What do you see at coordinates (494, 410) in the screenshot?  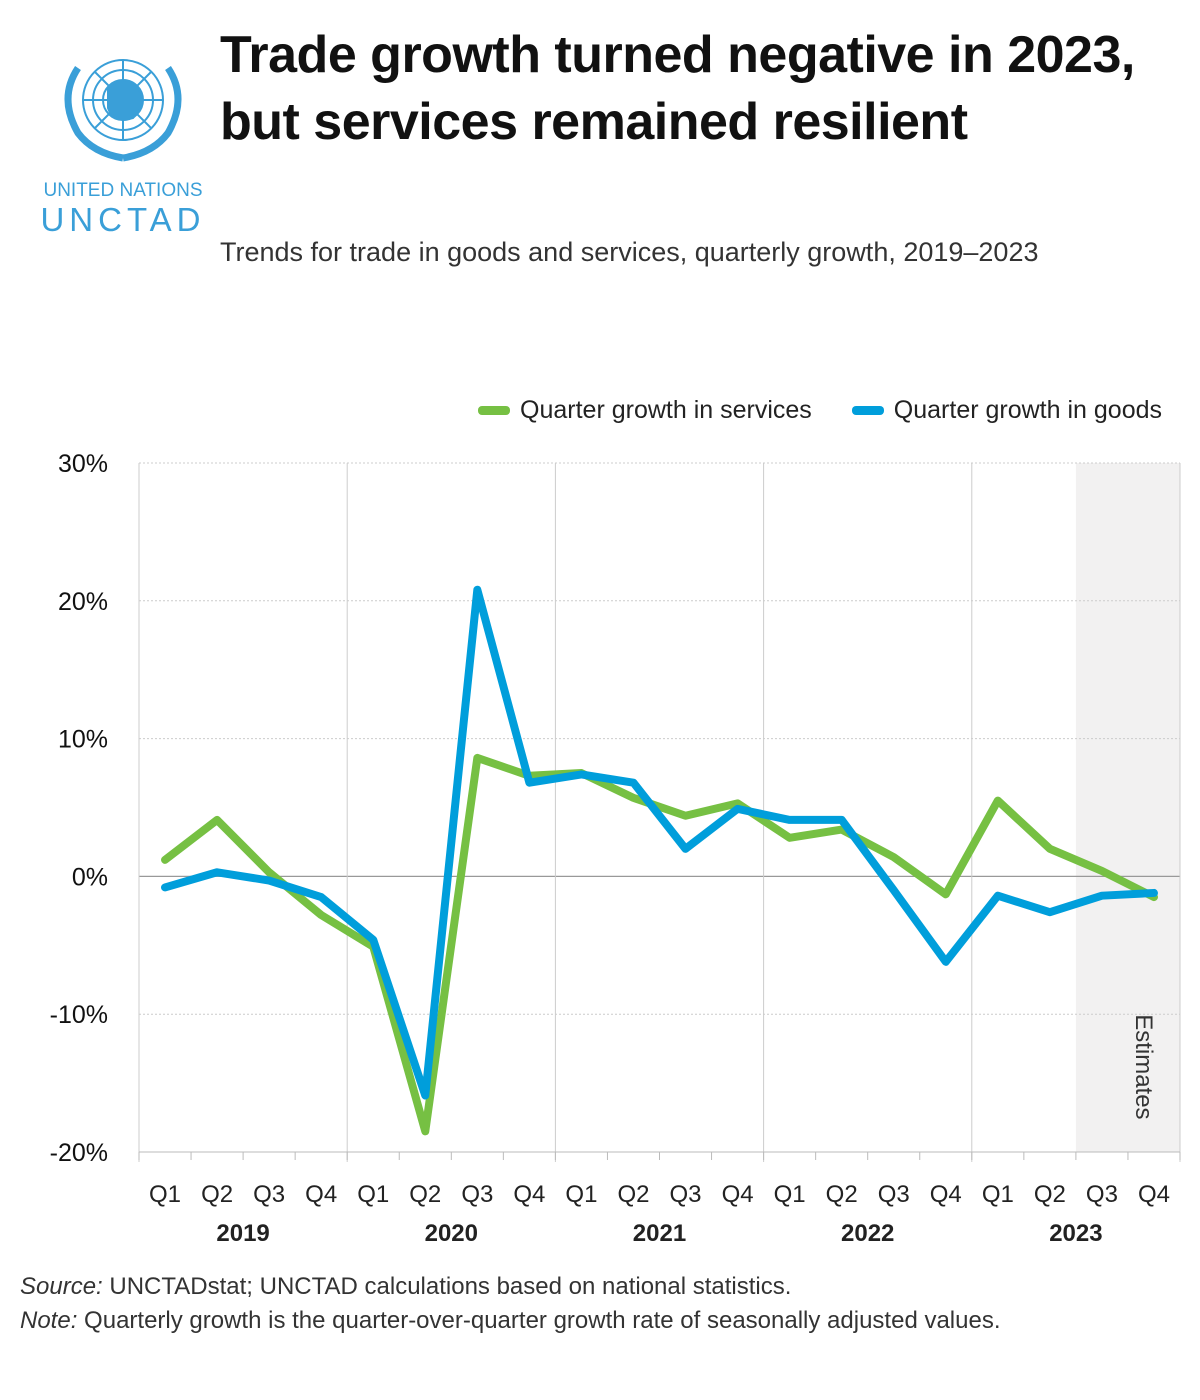 I see `legend-swatch-services` at bounding box center [494, 410].